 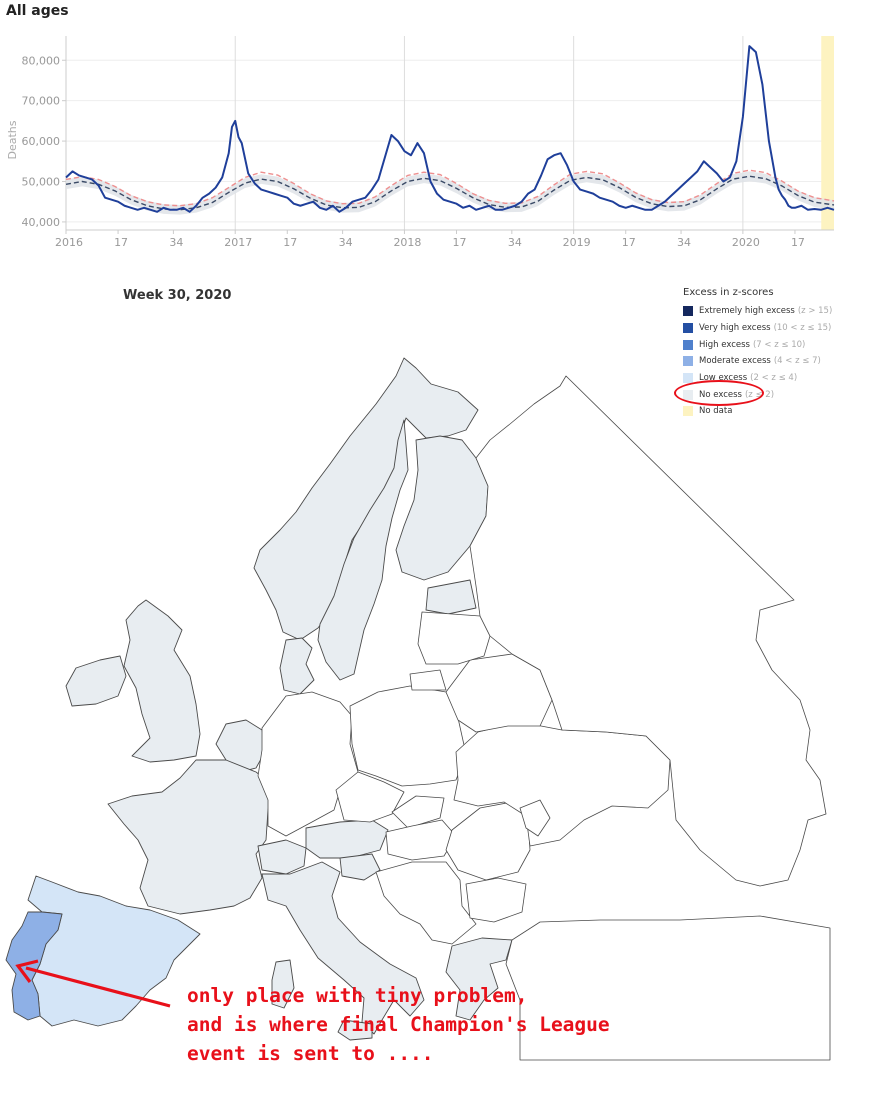 What do you see at coordinates (577, 242) in the screenshot?
I see `x-tick-label: 2019` at bounding box center [577, 242].